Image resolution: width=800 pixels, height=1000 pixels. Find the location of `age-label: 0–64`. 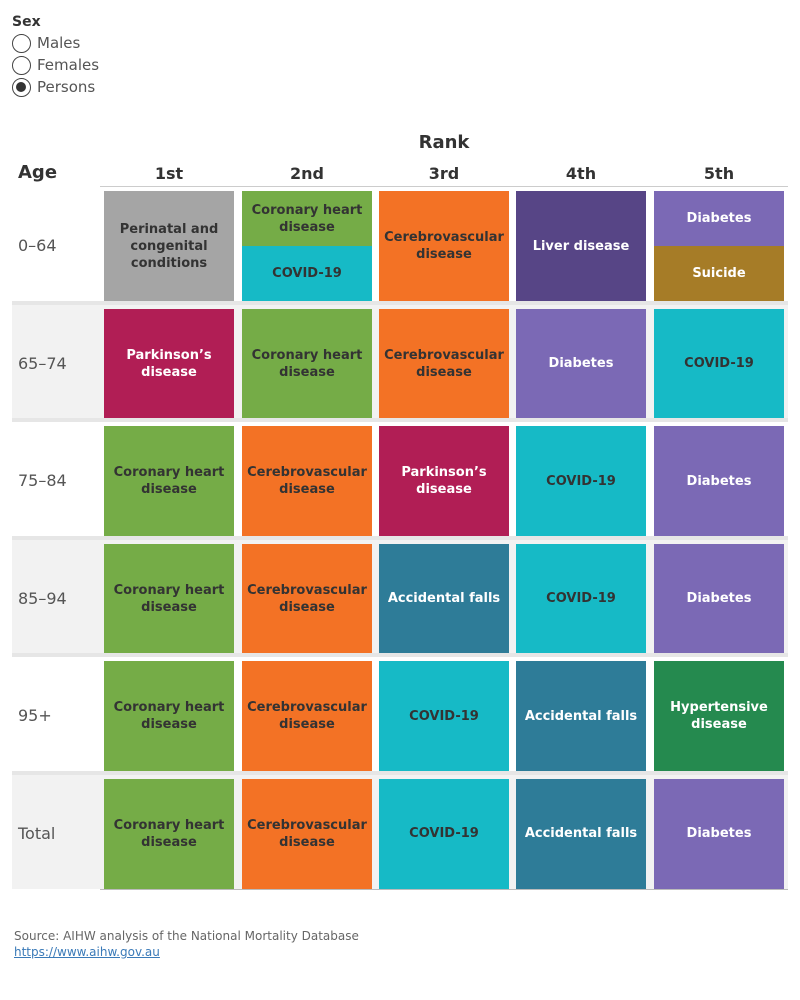

age-label: 0–64 is located at coordinates (37, 245).